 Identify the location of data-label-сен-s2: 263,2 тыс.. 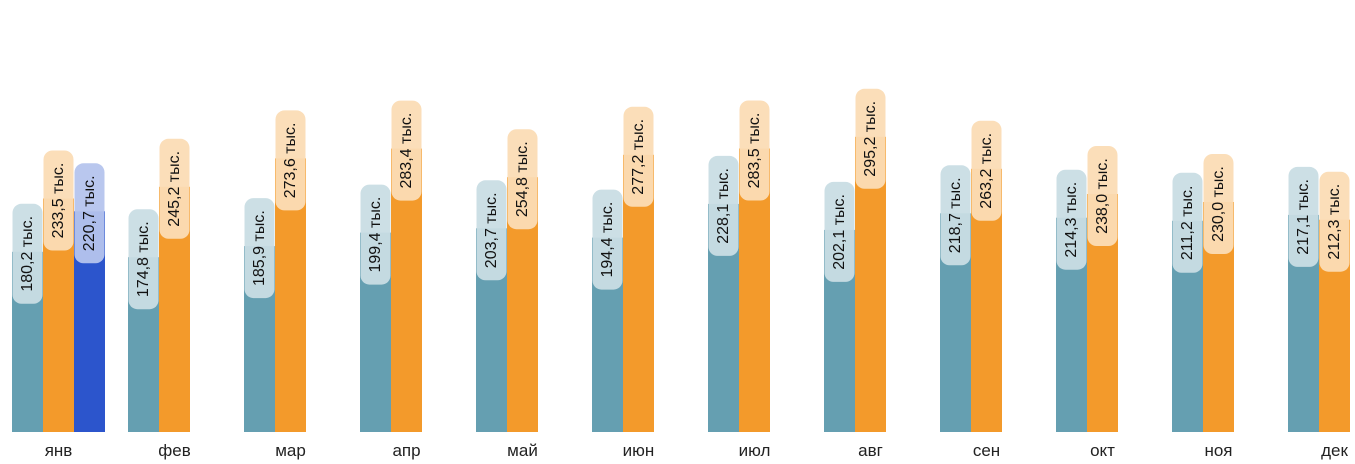
(986, 171).